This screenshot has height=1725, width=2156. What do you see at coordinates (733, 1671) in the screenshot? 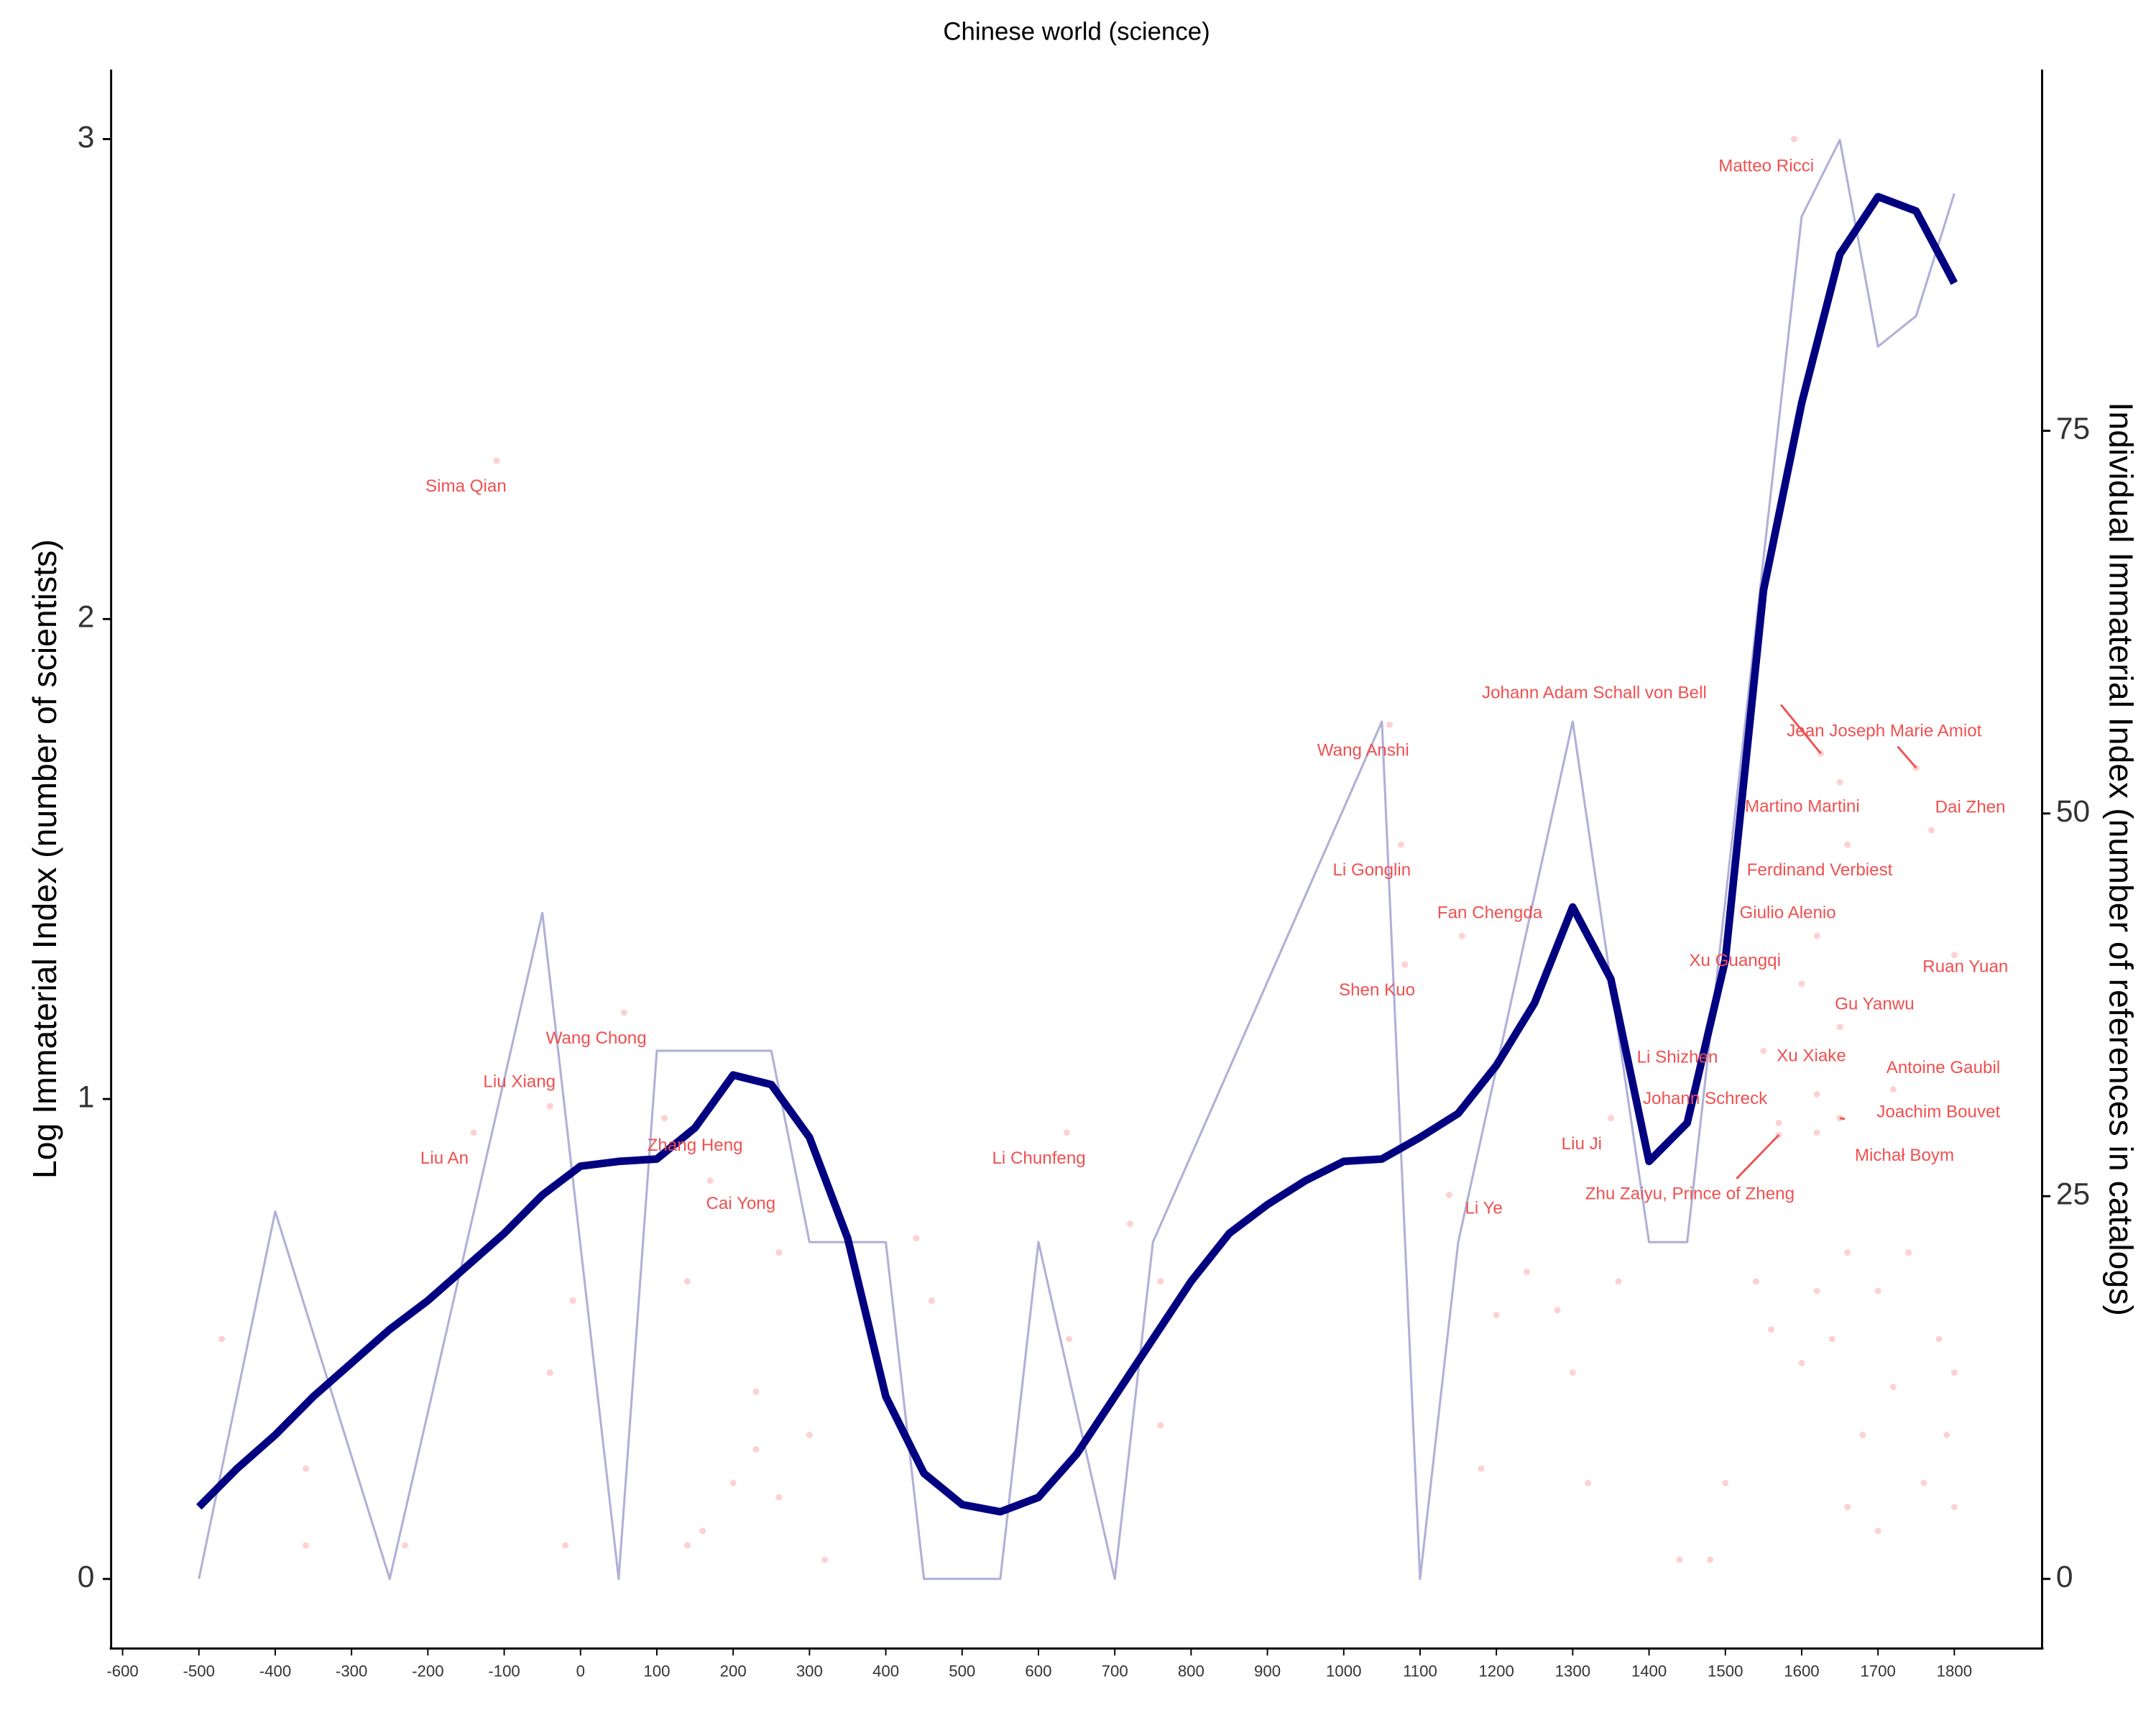
I see `x-tick-label: 200` at bounding box center [733, 1671].